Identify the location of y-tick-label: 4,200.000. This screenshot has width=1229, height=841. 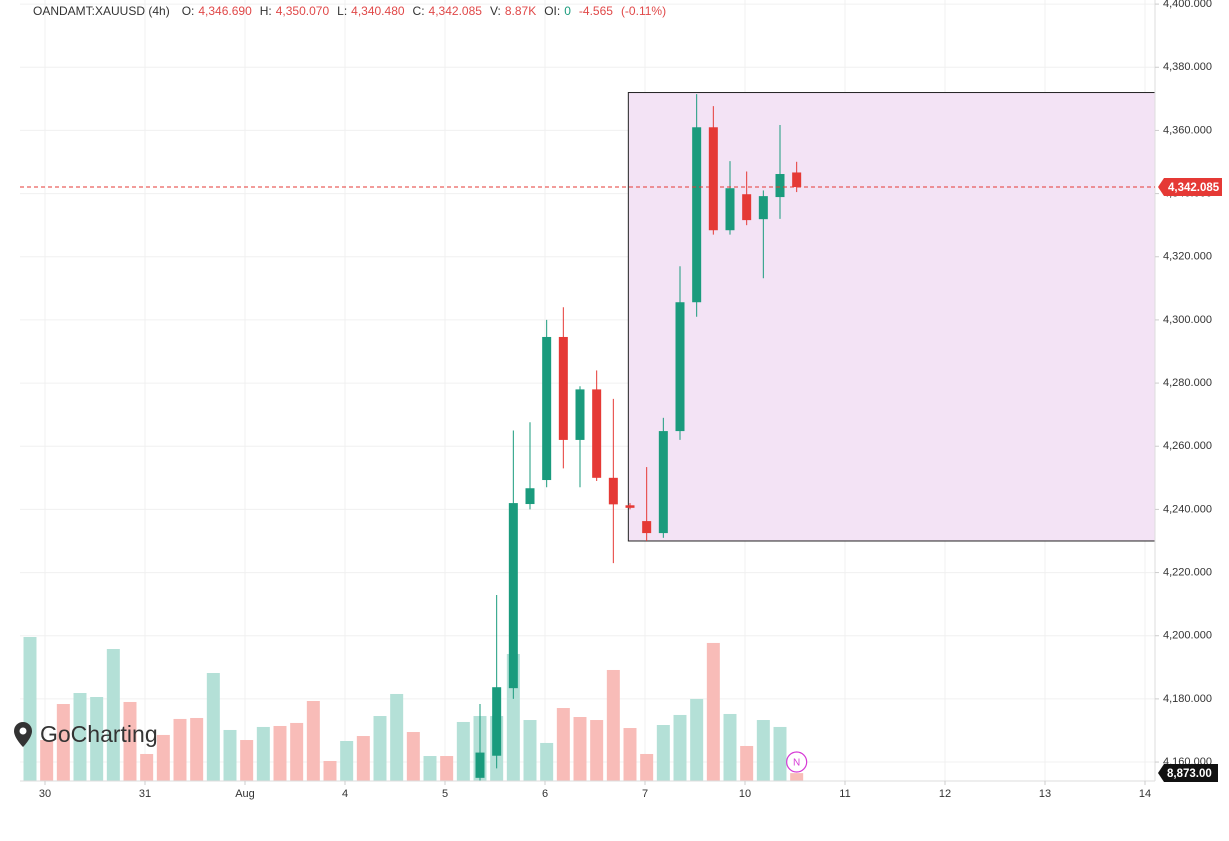
(1187, 636).